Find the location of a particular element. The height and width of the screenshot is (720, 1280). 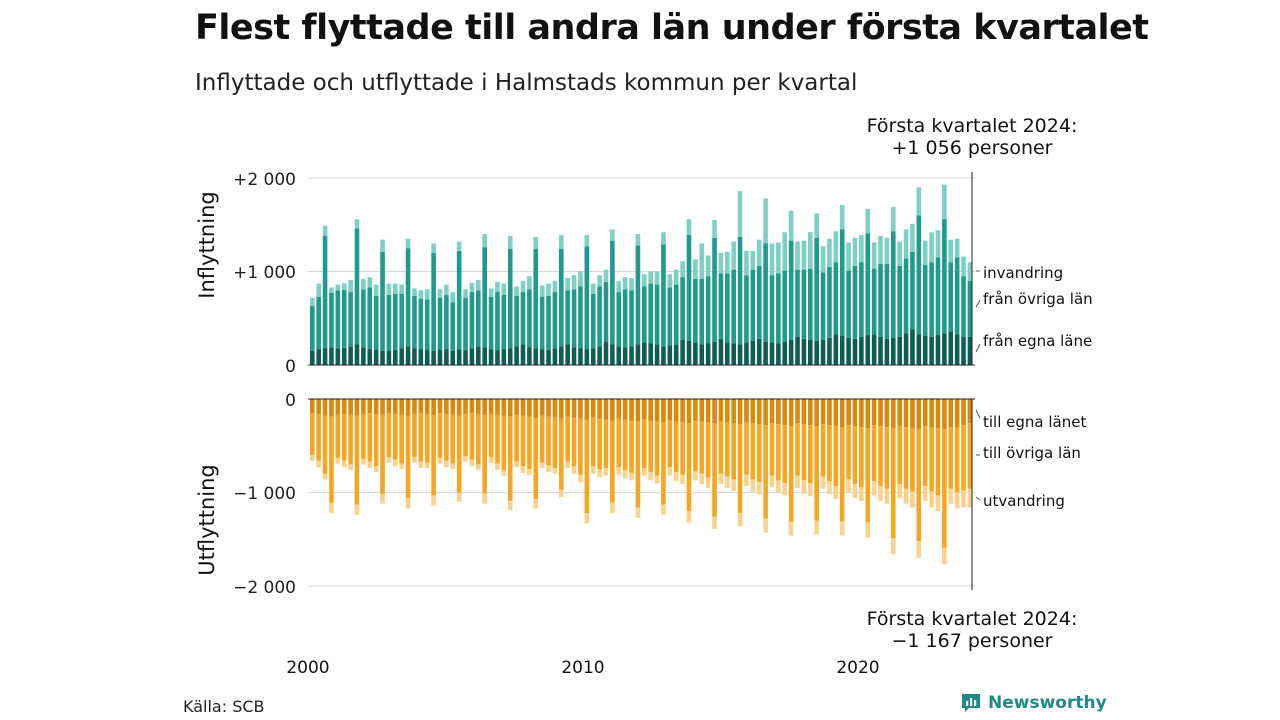

brand-name: Newsworthy is located at coordinates (1047, 703).